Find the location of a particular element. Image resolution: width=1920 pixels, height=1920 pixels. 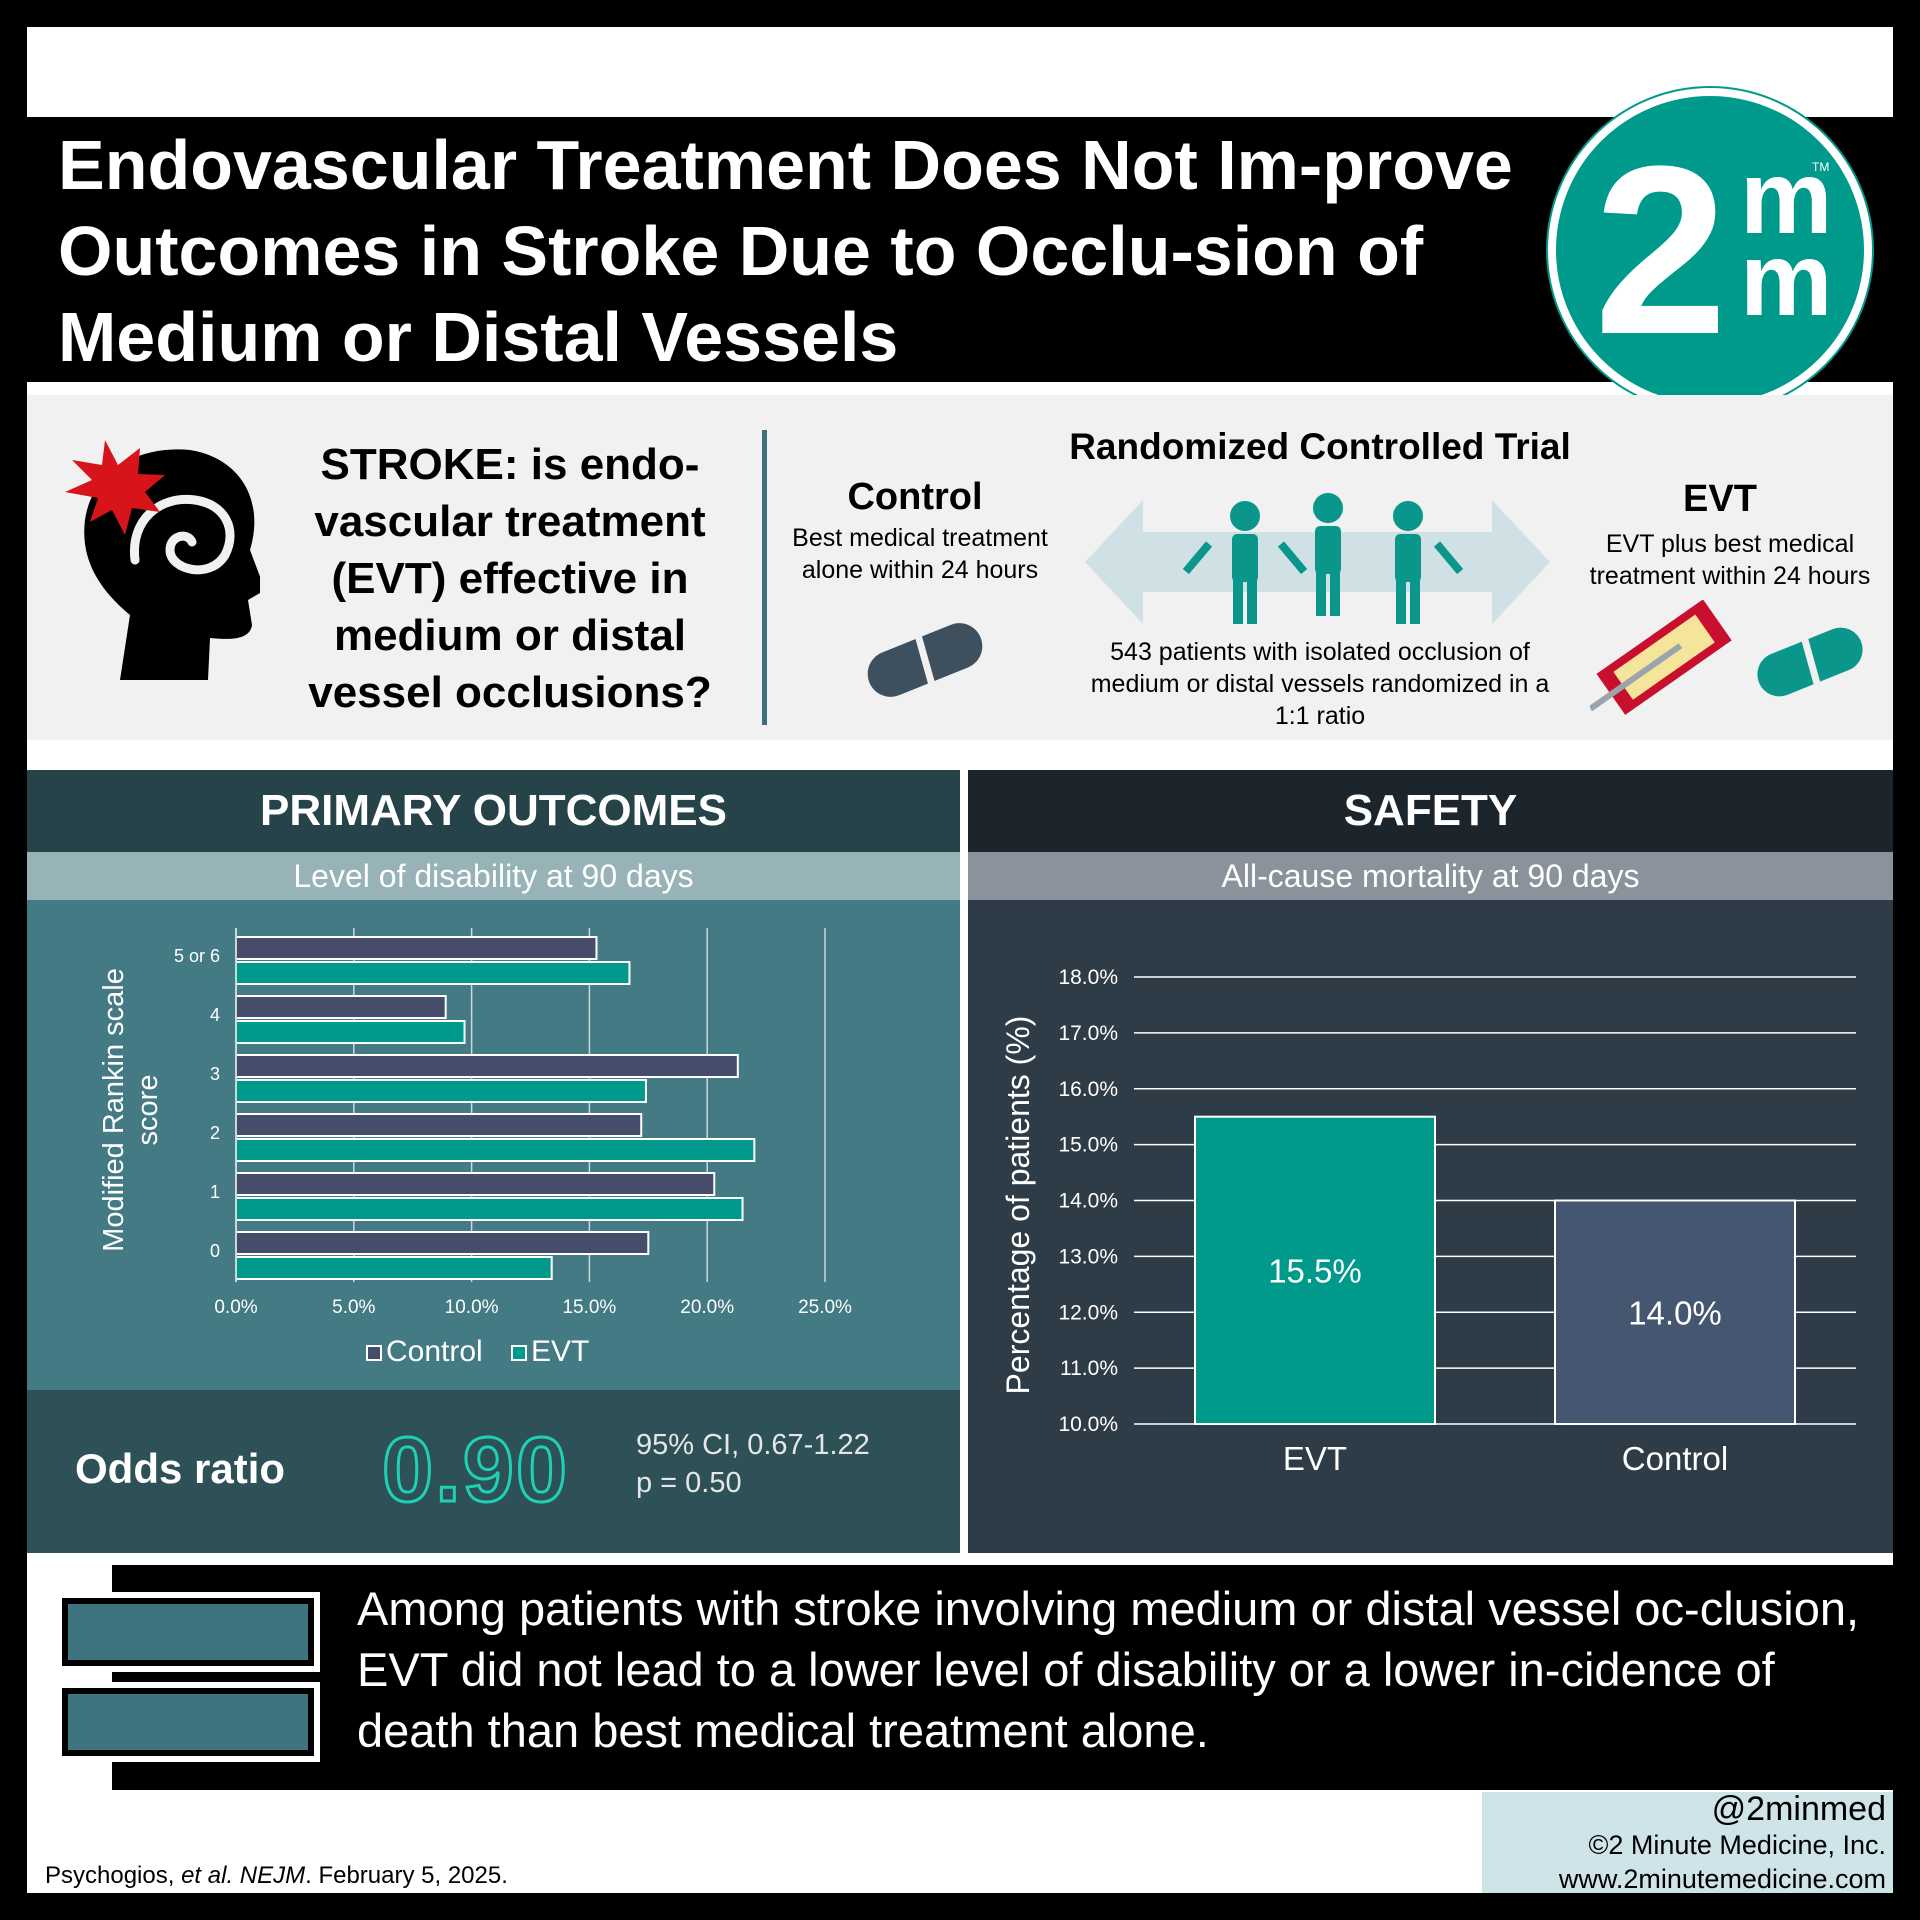

y-axis-label: Percentage of patients (%) is located at coordinates (1018, 1205).